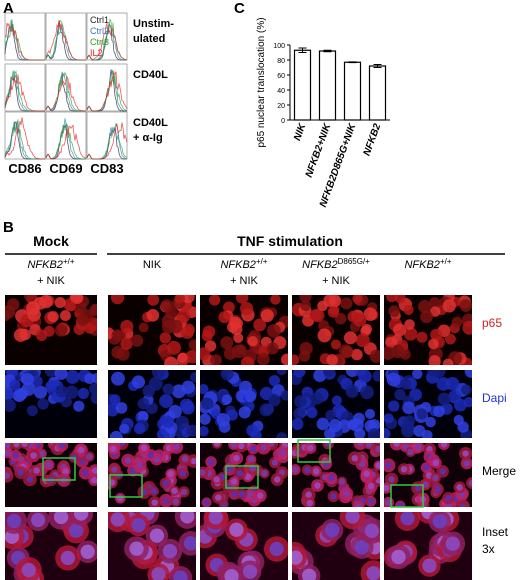 The height and width of the screenshot is (580, 520). What do you see at coordinates (302, 50) in the screenshot?
I see `error-bar` at bounding box center [302, 50].